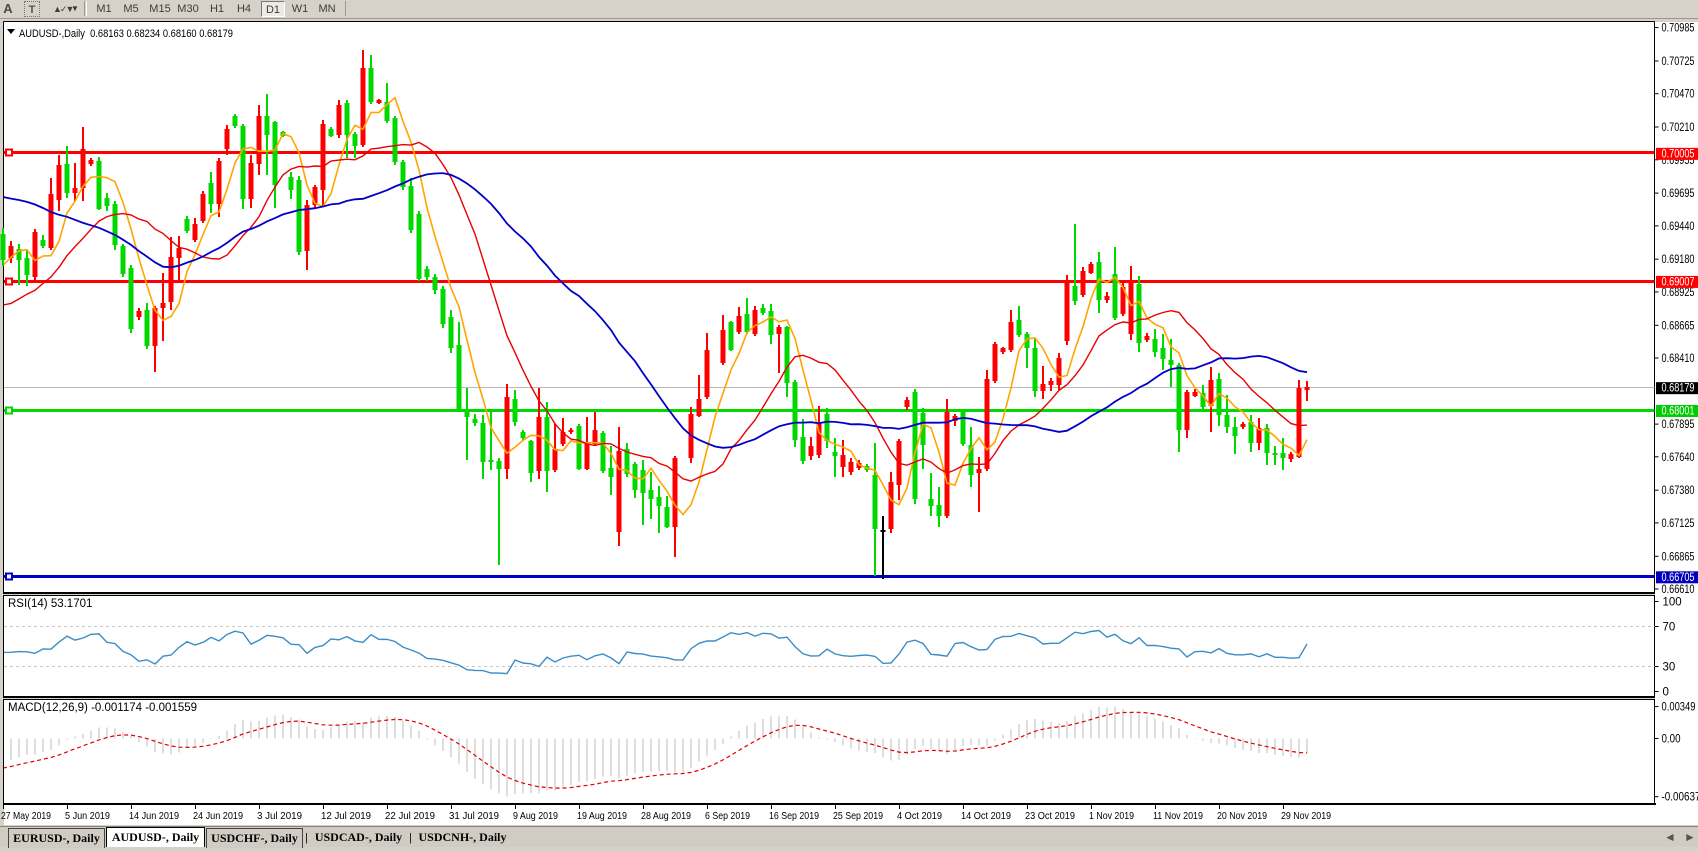 Image resolution: width=1698 pixels, height=852 pixels. Describe the element at coordinates (1678, 282) in the screenshot. I see `svg-text: 0.69007` at that location.